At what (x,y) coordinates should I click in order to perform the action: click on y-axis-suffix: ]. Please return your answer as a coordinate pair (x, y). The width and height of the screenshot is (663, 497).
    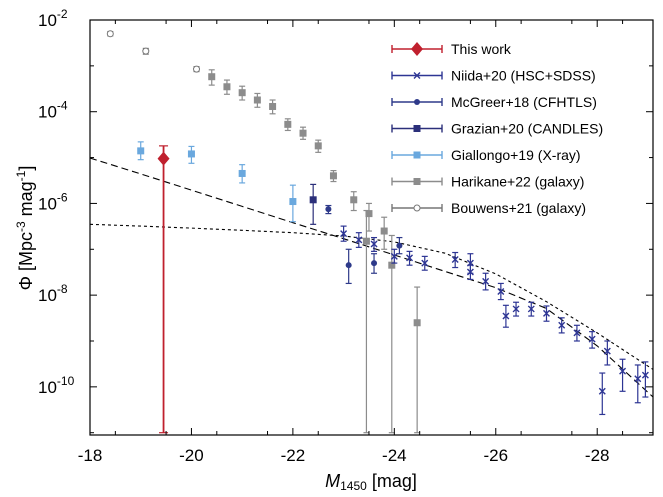
    Looking at the image, I should click on (26, 168).